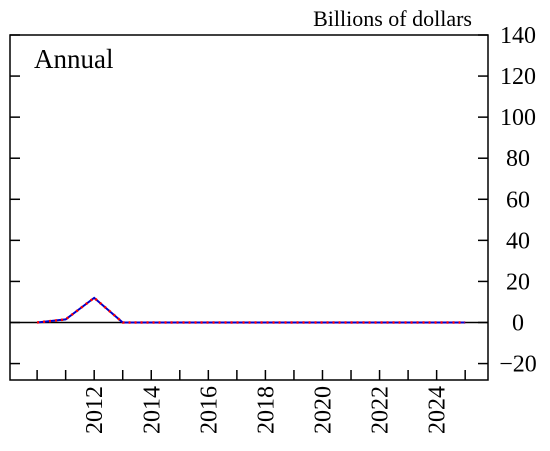  I want to click on axis-label: Billions of dollars, so click(392, 18).